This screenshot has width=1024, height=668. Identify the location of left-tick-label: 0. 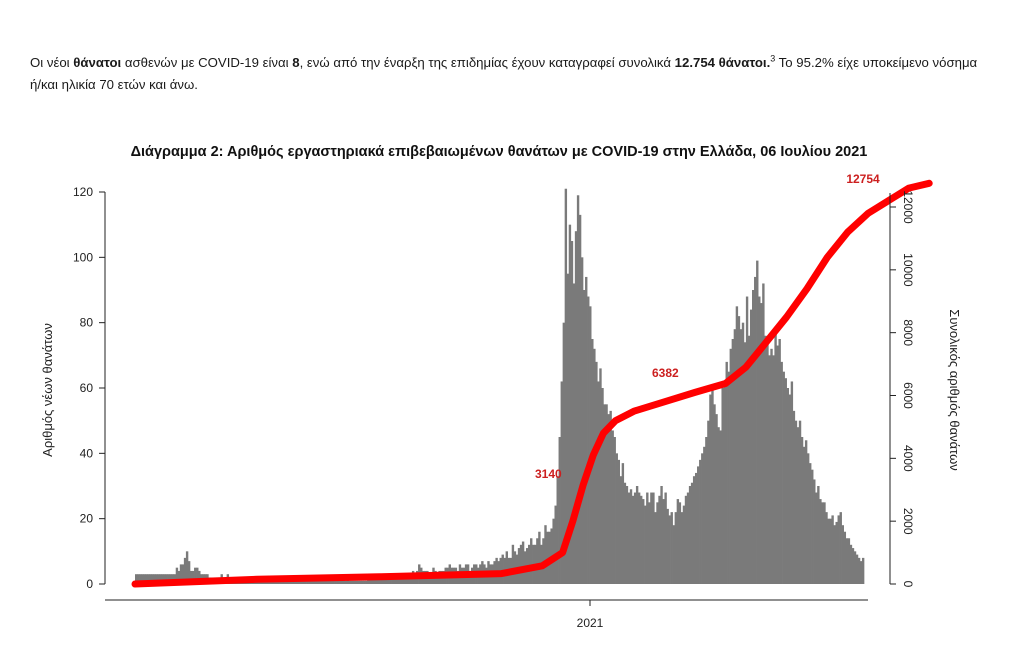
(89, 584).